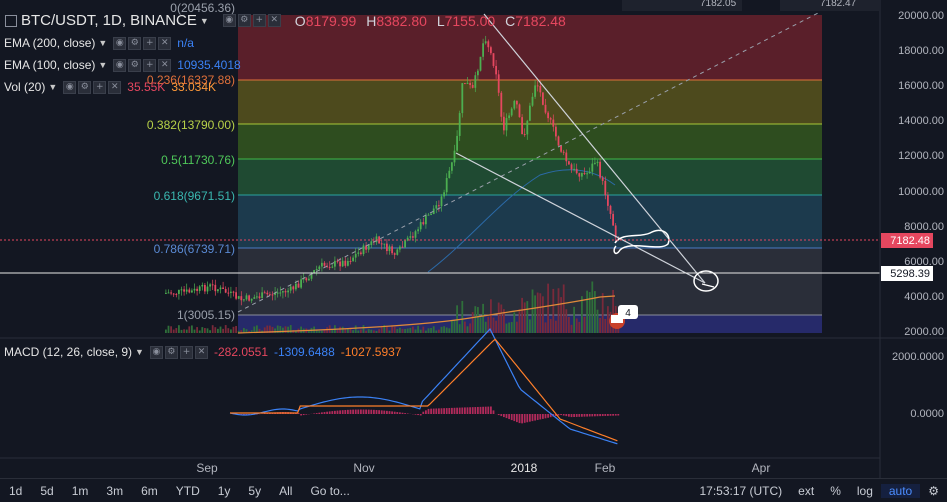  What do you see at coordinates (11, 21) in the screenshot?
I see `collapse-icon` at bounding box center [11, 21].